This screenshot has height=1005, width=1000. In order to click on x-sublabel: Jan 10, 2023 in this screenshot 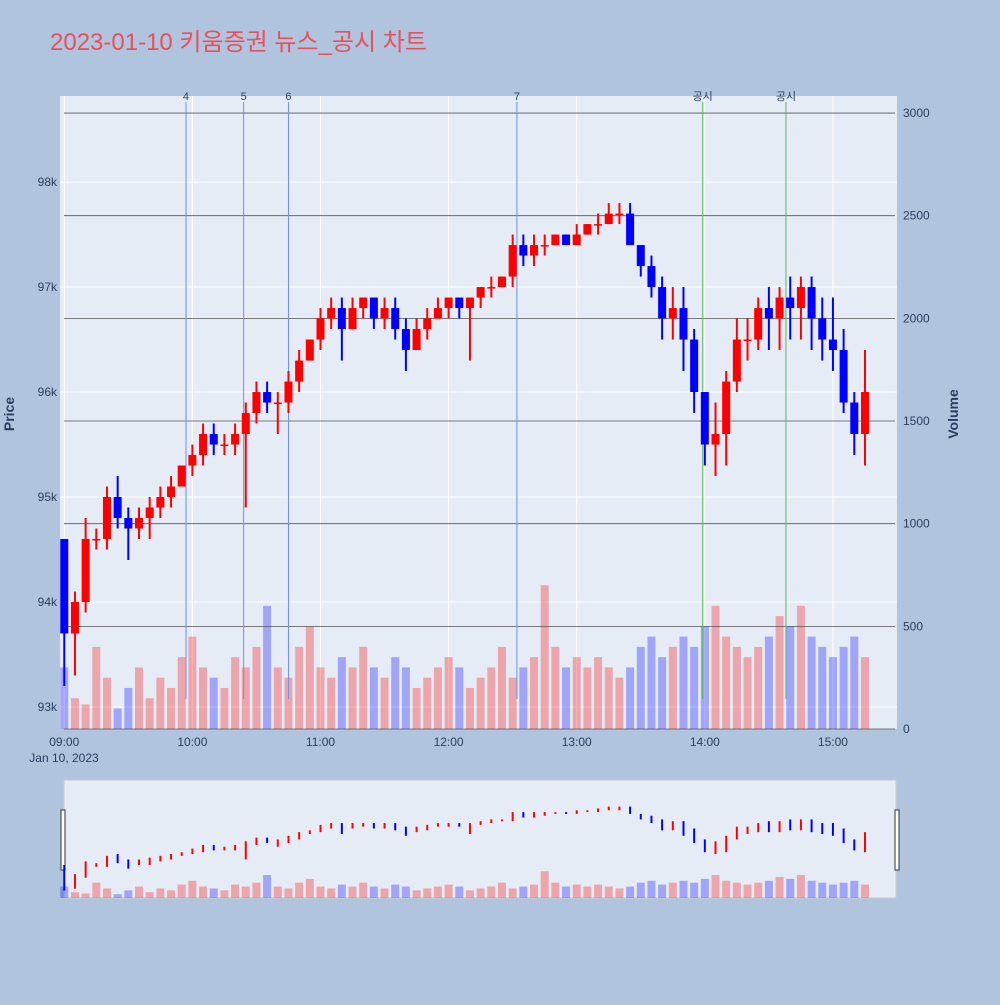, I will do `click(64, 758)`.